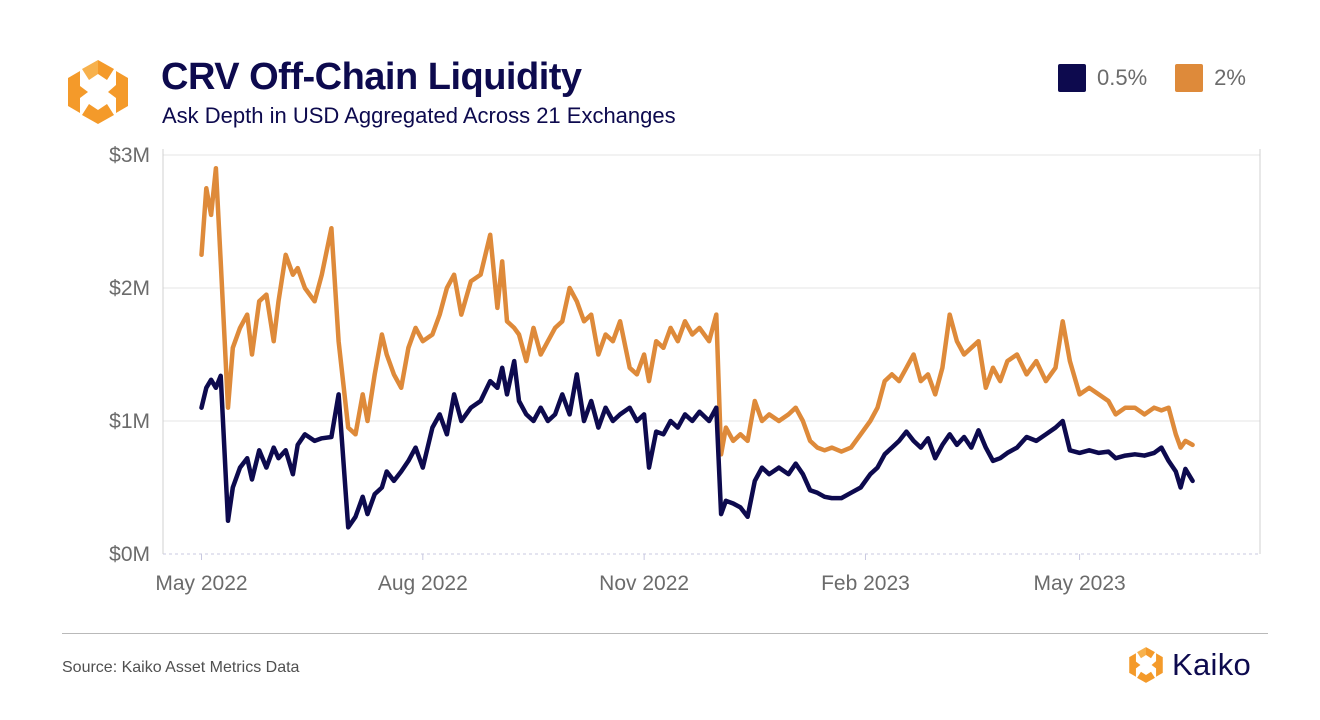 The width and height of the screenshot is (1320, 720). I want to click on y-tick-label: $3M, so click(129, 155).